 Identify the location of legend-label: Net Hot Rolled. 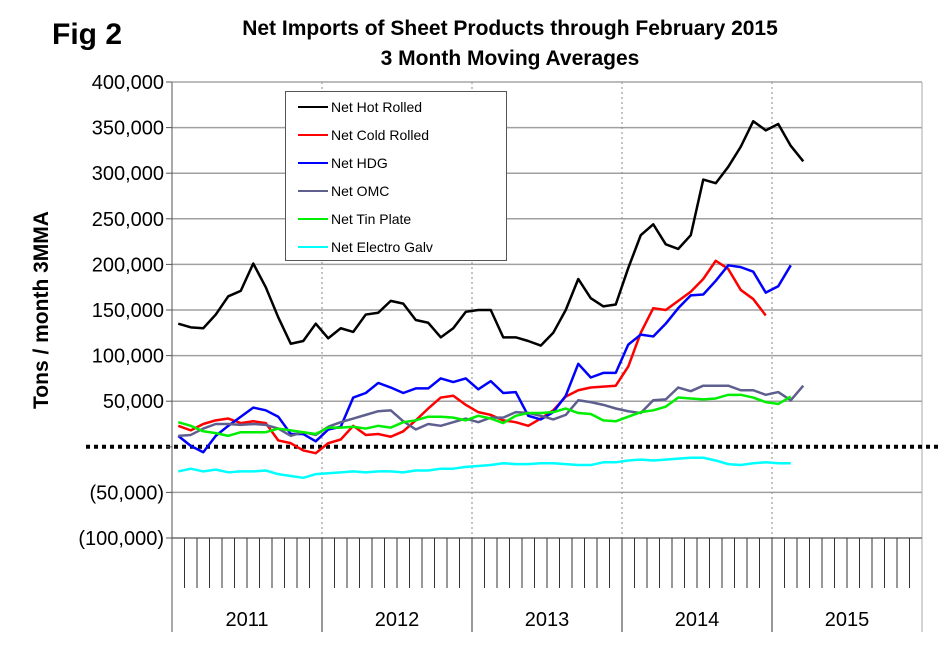
(377, 107).